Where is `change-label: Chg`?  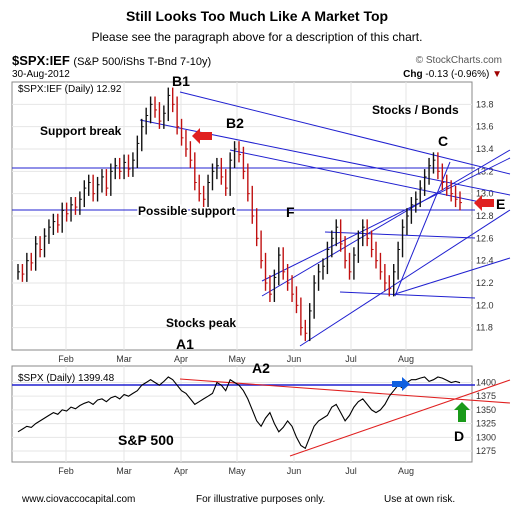 change-label: Chg is located at coordinates (413, 74).